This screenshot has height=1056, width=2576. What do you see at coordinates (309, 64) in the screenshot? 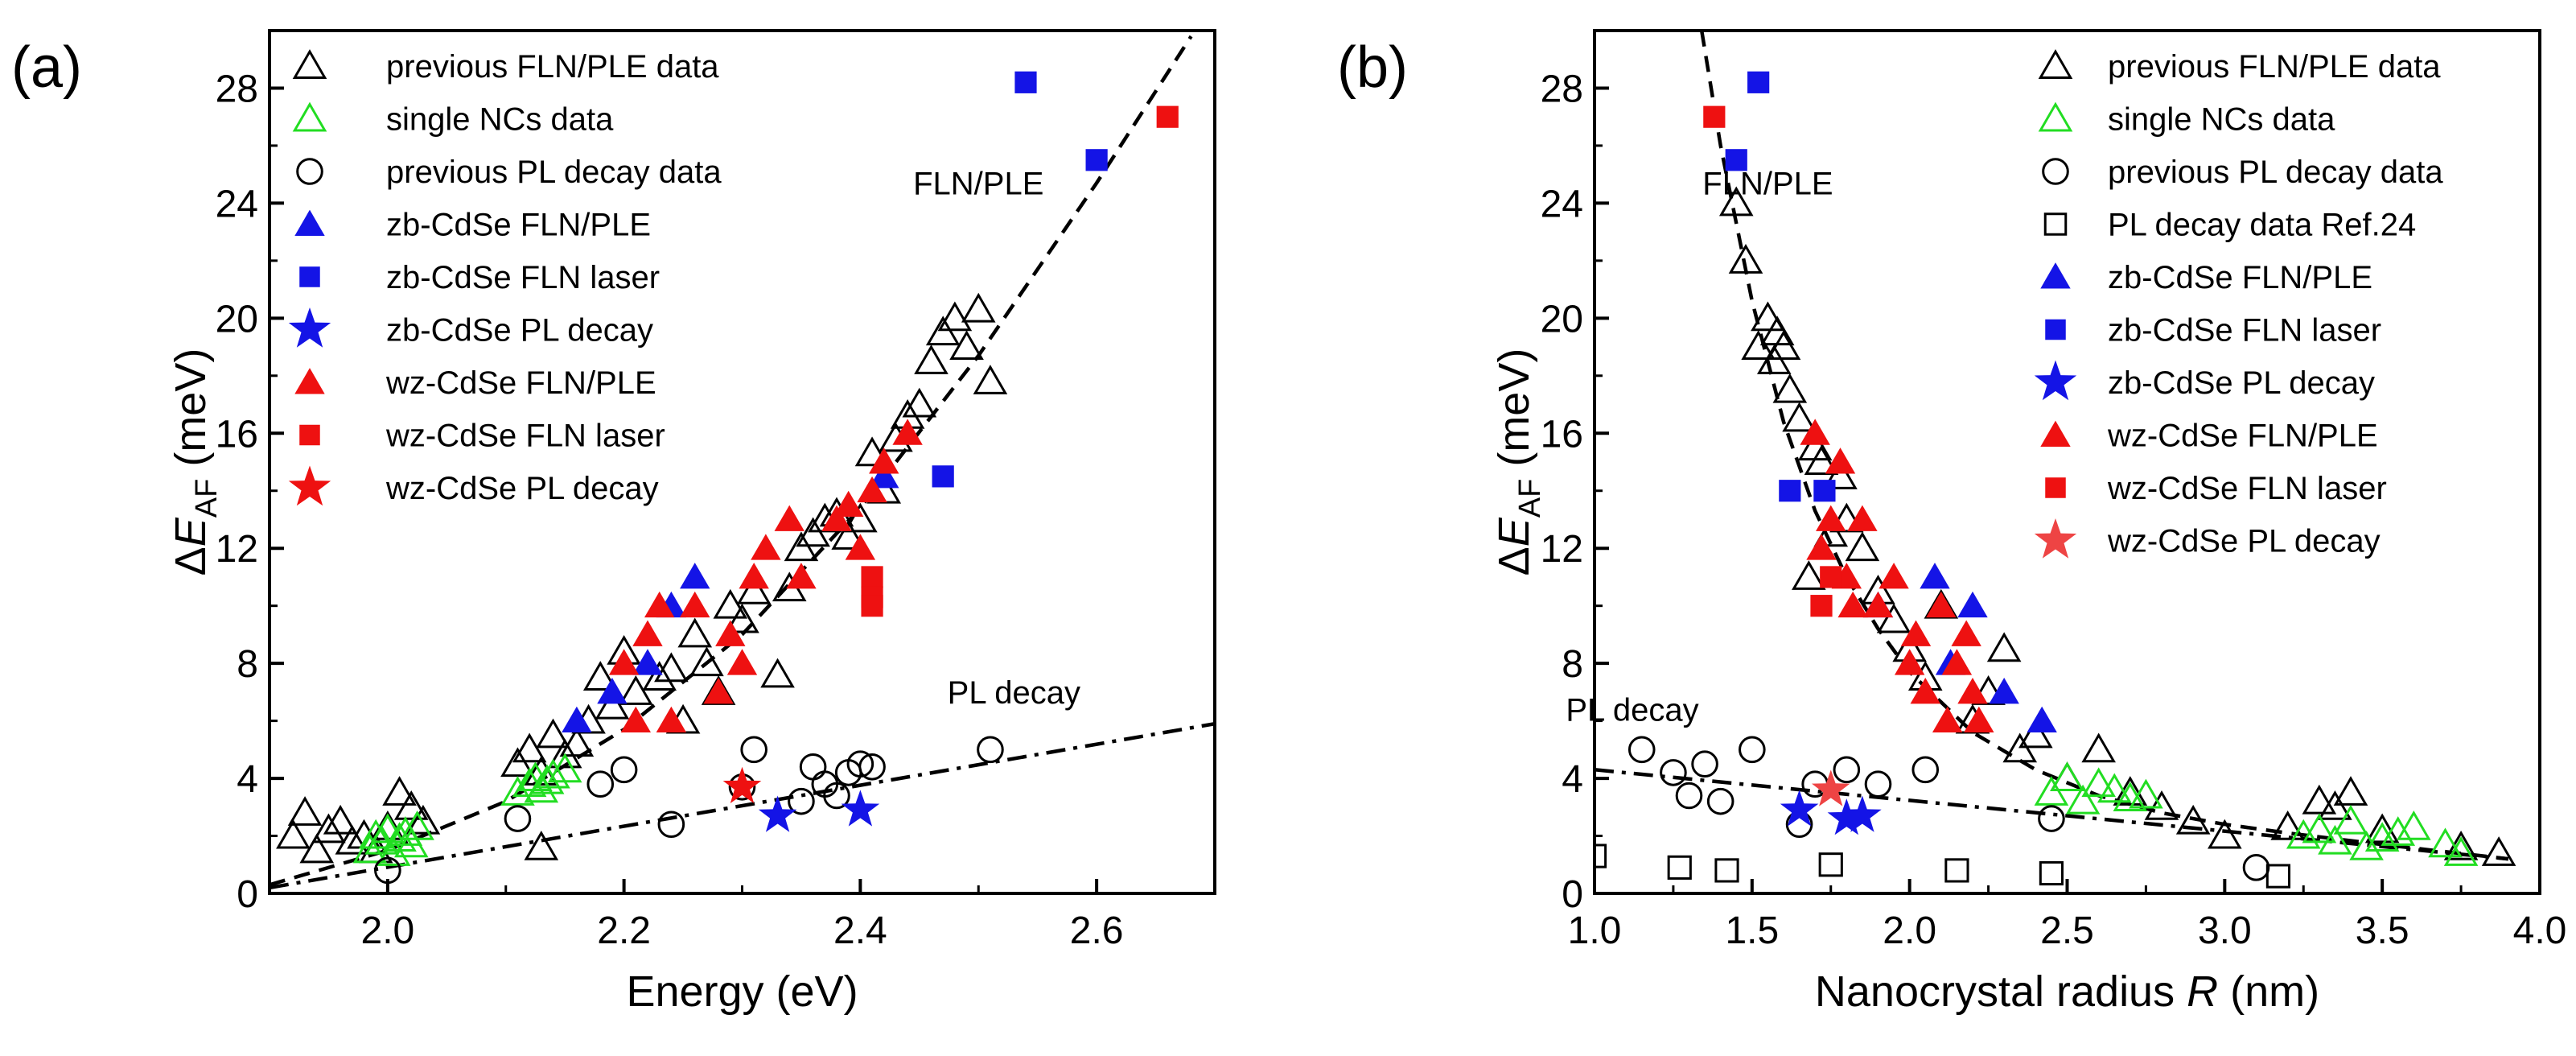
I see `legend-marker-previous-fln-ple-data` at bounding box center [309, 64].